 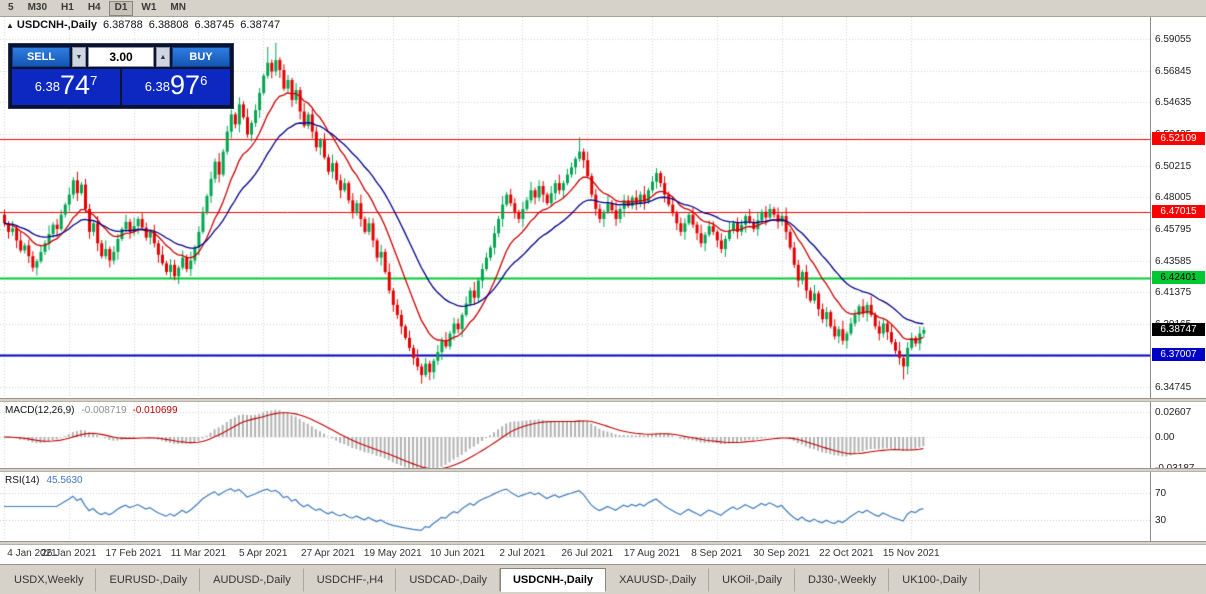 What do you see at coordinates (32, 553) in the screenshot?
I see `date-label: 4 Jan 2021` at bounding box center [32, 553].